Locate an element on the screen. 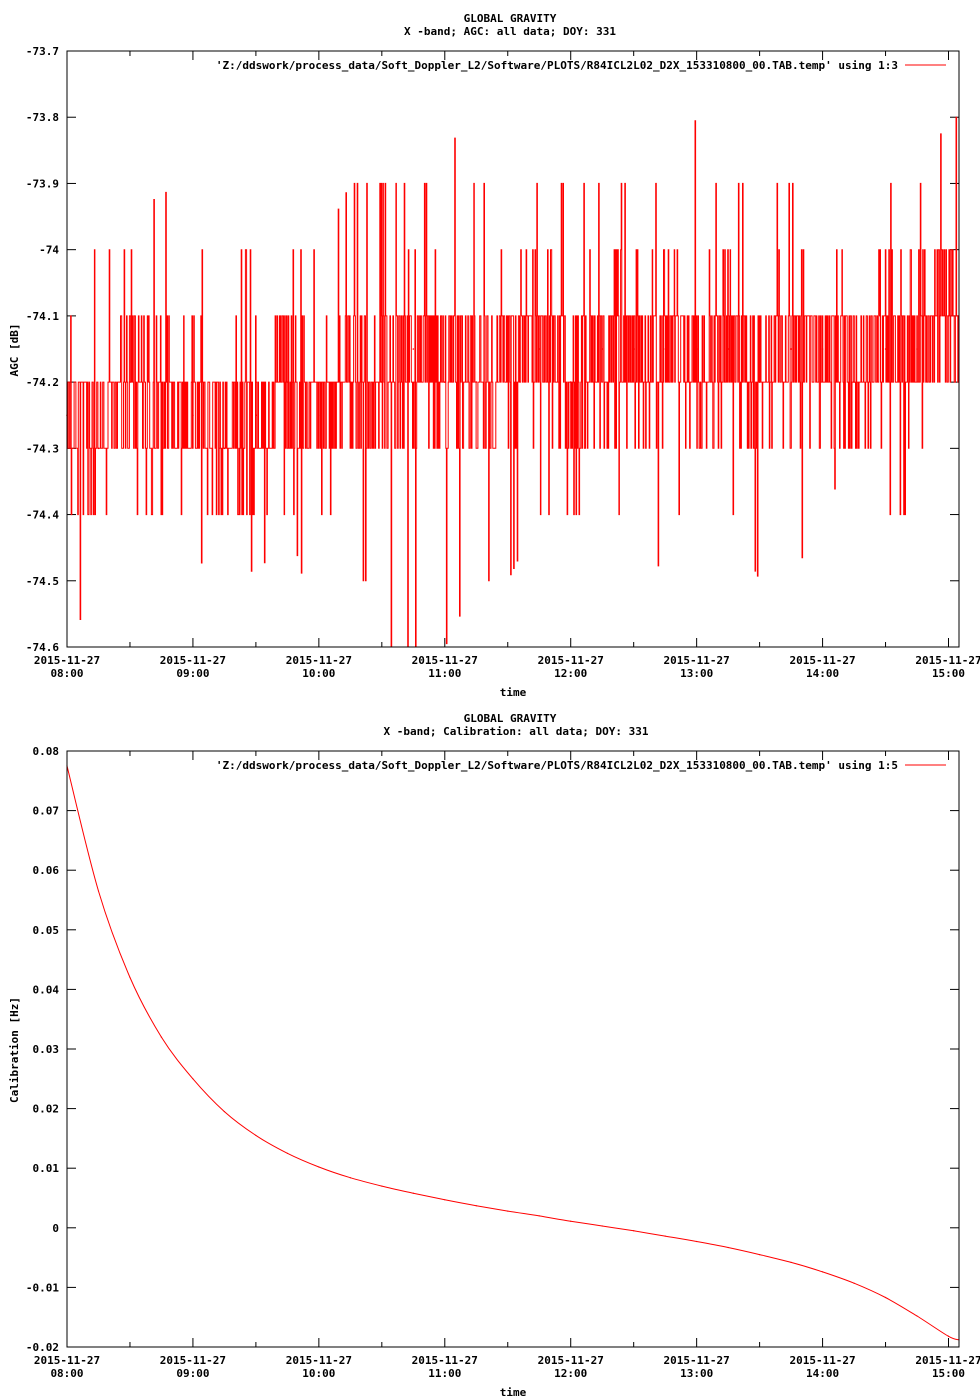 The image size is (980, 1400). x-tick-time: 13:00 is located at coordinates (696, 673).